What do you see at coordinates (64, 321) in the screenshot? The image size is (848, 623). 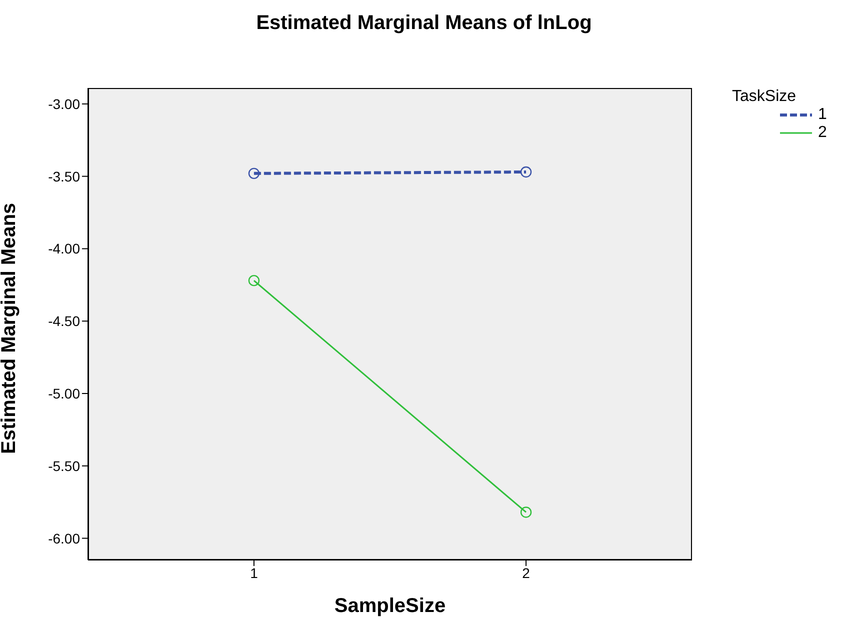 I see `y-tick-label: -4.50` at bounding box center [64, 321].